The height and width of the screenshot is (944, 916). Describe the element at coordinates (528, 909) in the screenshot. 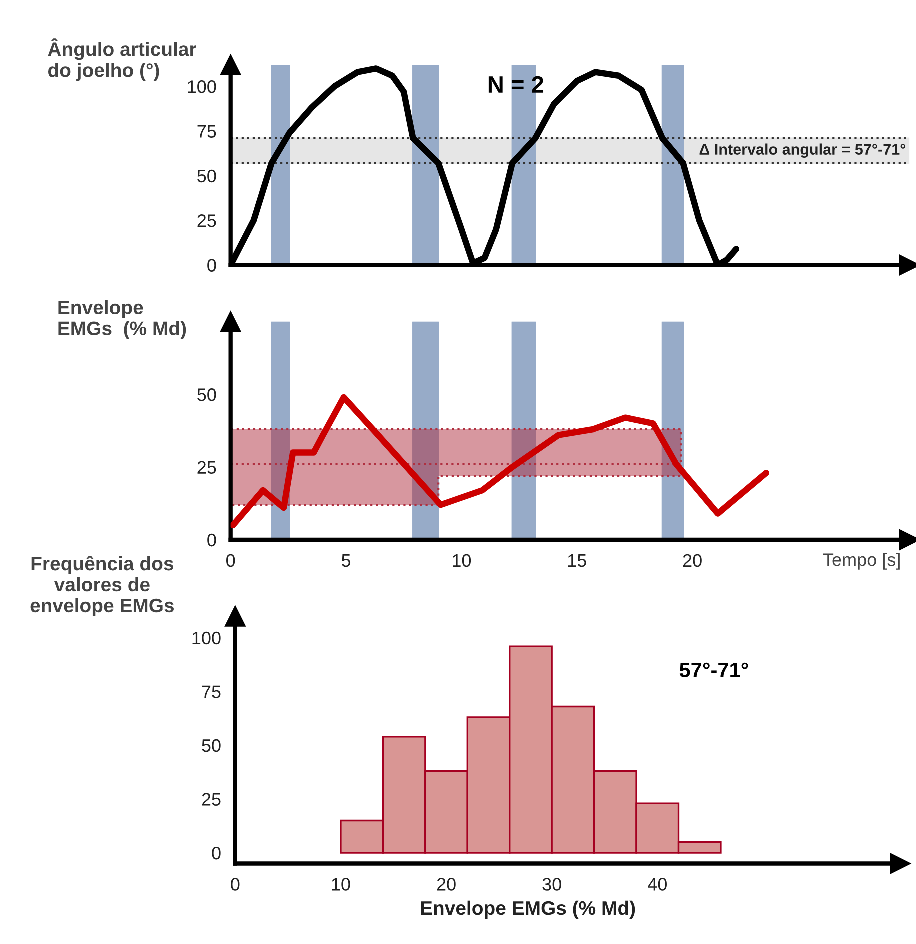

I see `x-axis-title: Envelope EMGs (% Md)` at that location.